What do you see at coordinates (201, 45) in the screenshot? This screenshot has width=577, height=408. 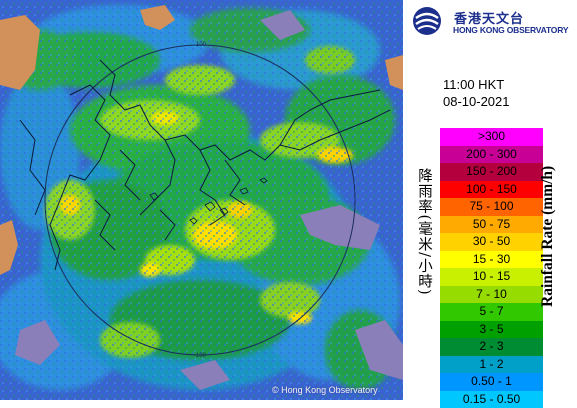 I see `range-ring-label-top: 100` at bounding box center [201, 45].